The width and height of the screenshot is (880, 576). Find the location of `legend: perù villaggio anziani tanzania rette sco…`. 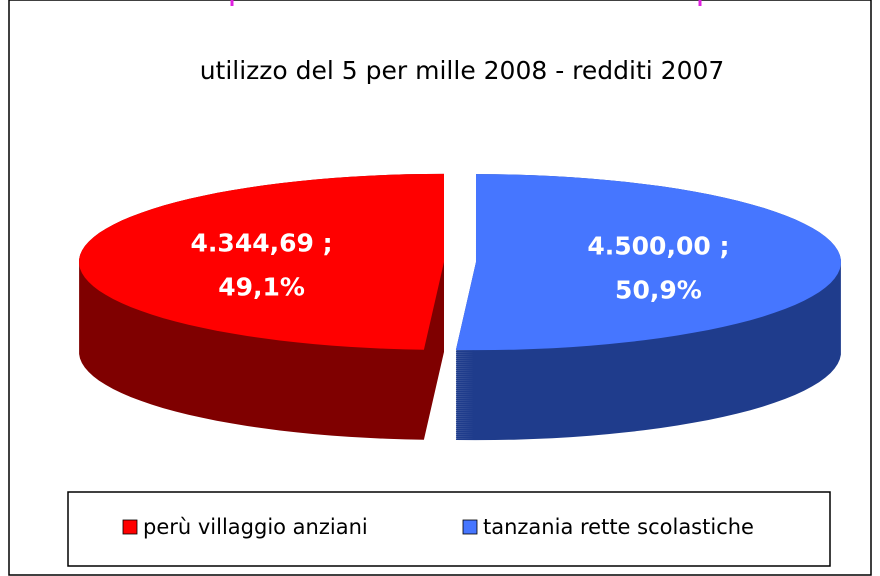

legend: perù villaggio anziani tanzania rette sco… is located at coordinates (438, 527).